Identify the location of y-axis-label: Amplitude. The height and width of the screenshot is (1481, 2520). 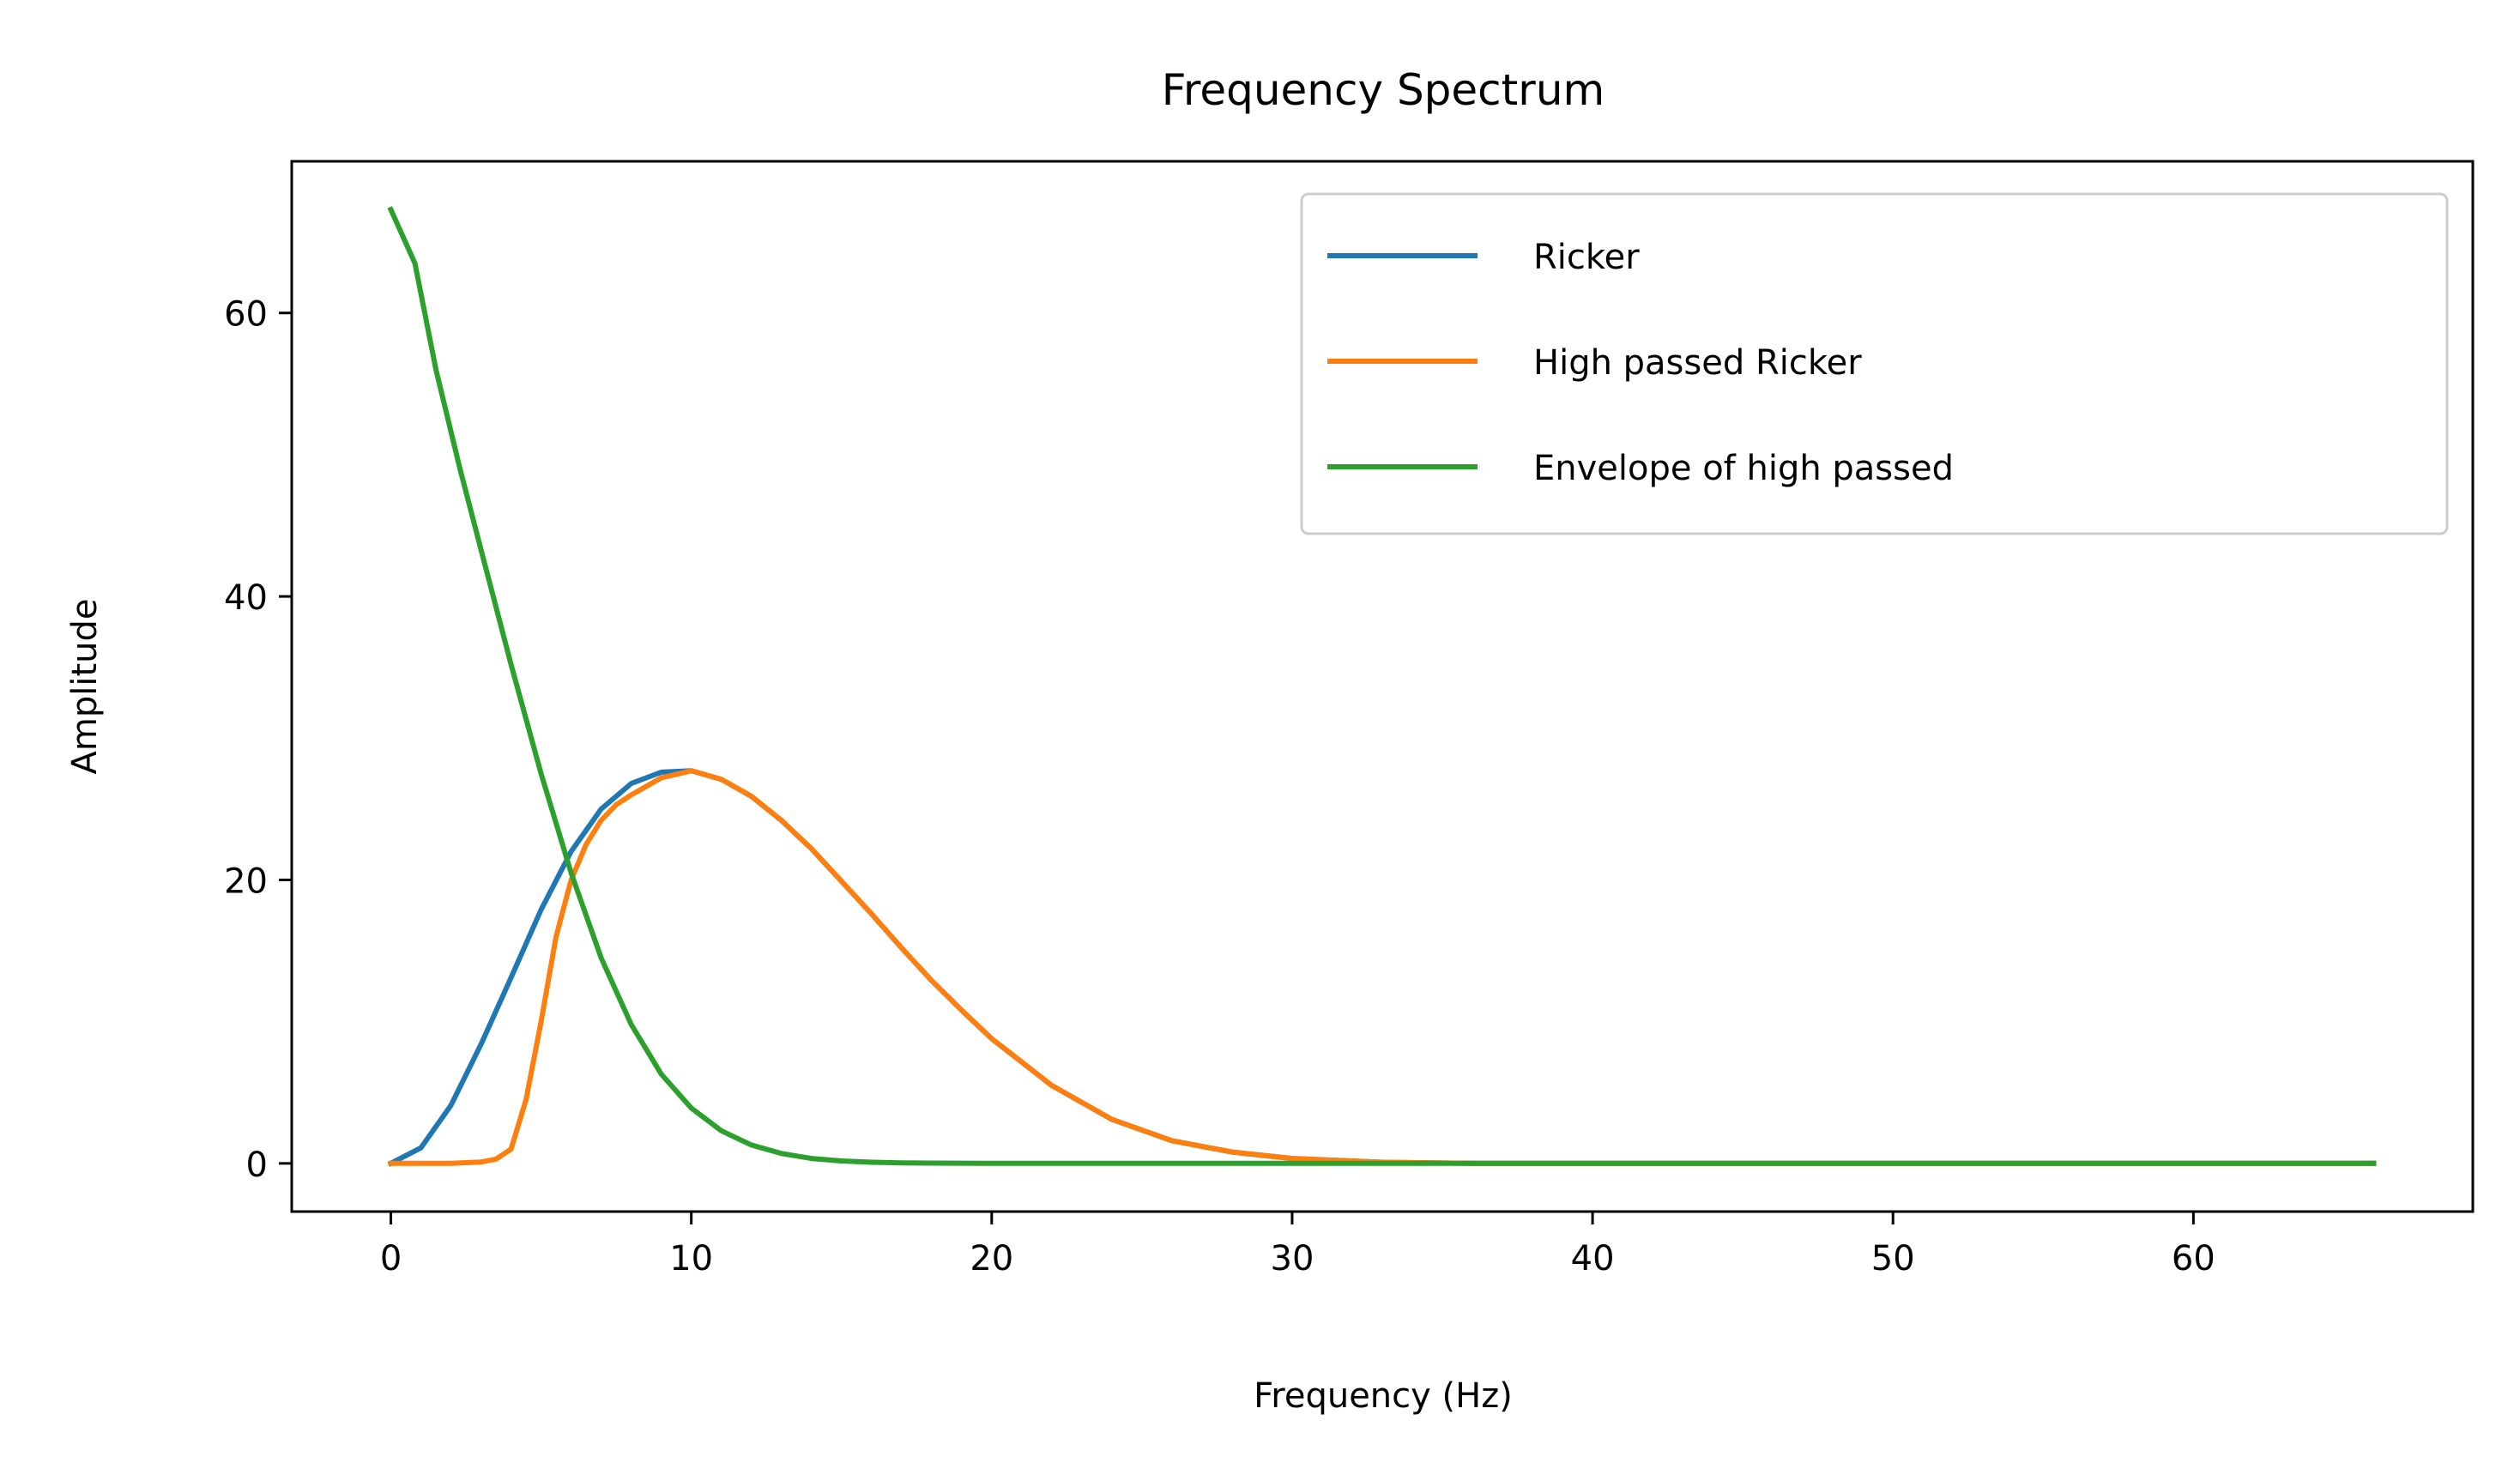
(85, 687).